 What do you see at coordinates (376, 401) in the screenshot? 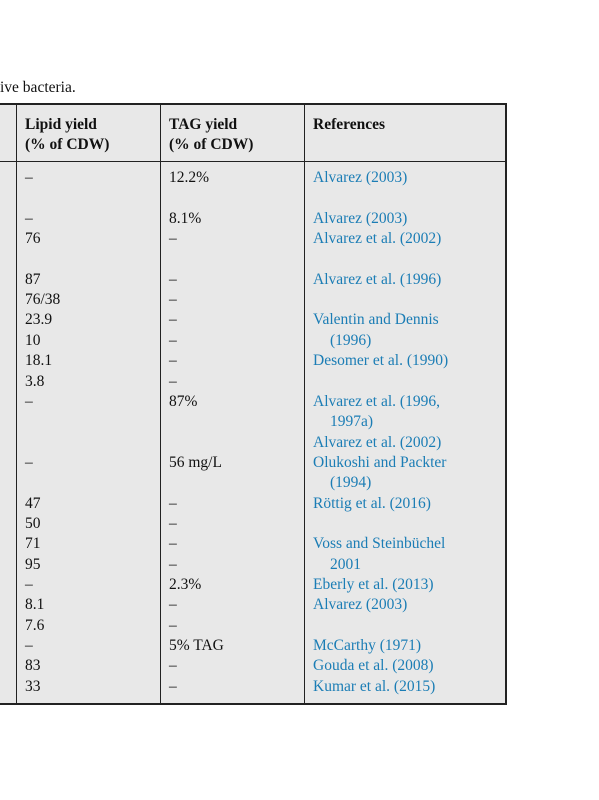
I see `reference-cell: Alvarez et al. (1996,` at bounding box center [376, 401].